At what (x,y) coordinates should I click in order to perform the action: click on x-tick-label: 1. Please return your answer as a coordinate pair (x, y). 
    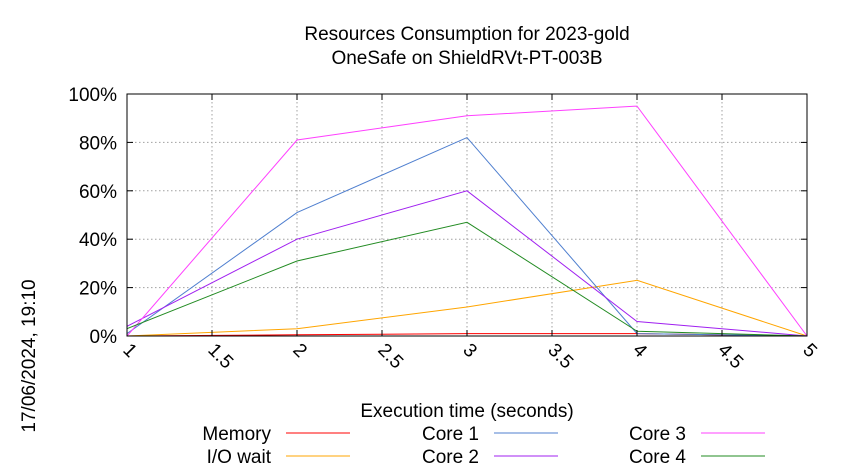
    Looking at the image, I should click on (129, 351).